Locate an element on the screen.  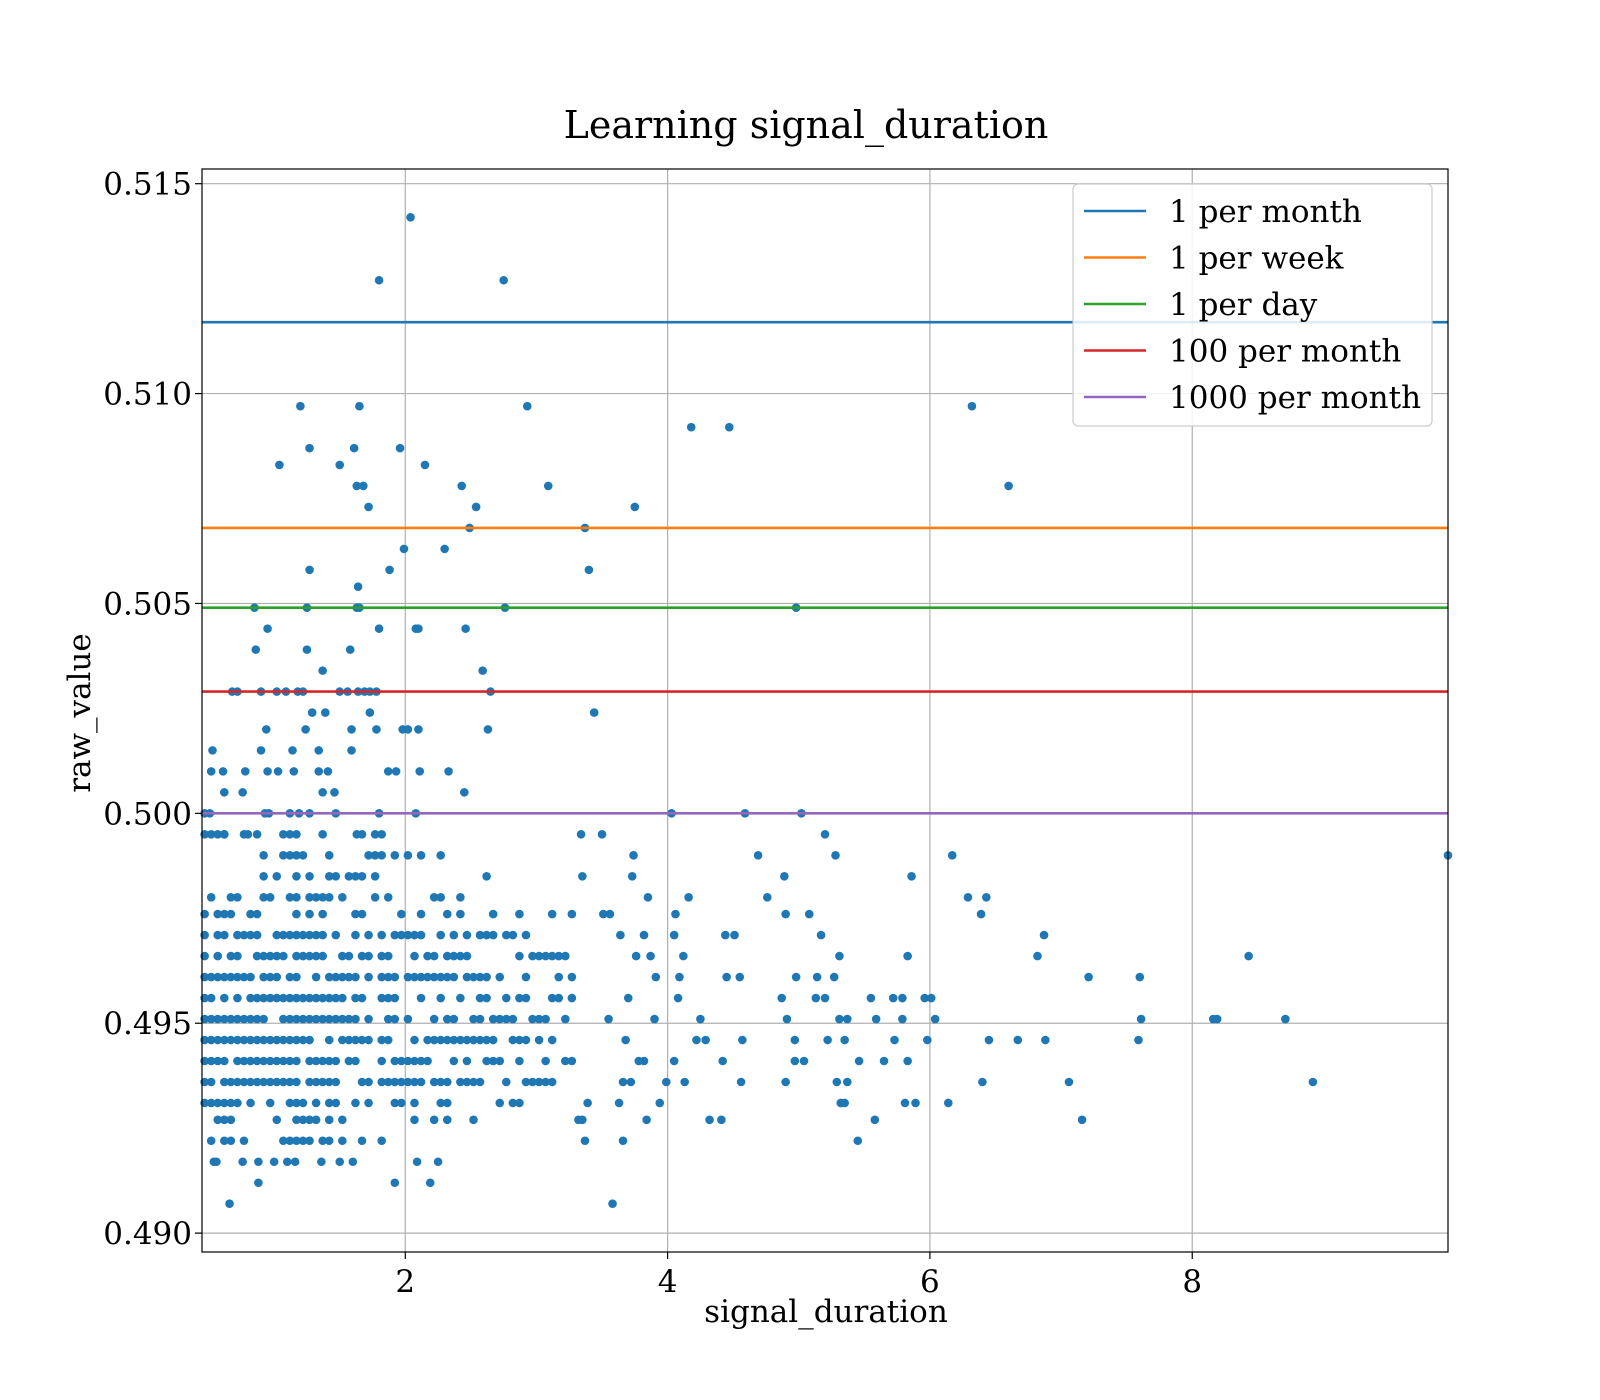
legend-label: 1 per week is located at coordinates (1256, 259).